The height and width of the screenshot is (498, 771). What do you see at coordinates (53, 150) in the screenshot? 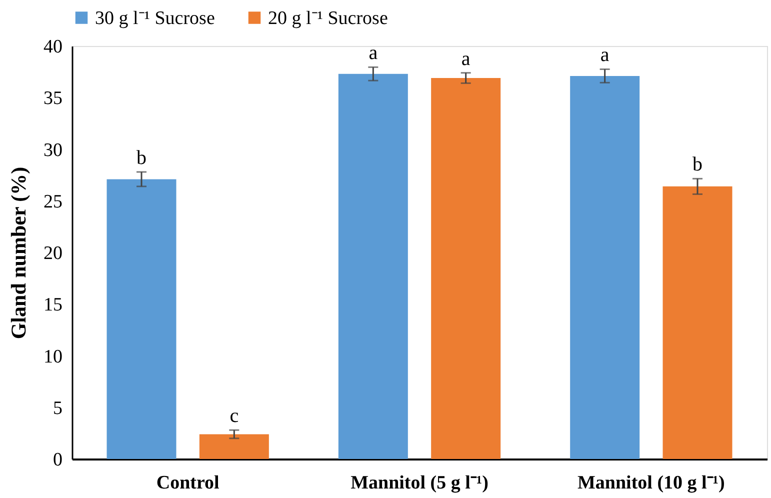
I see `y-tick-label: 30` at bounding box center [53, 150].